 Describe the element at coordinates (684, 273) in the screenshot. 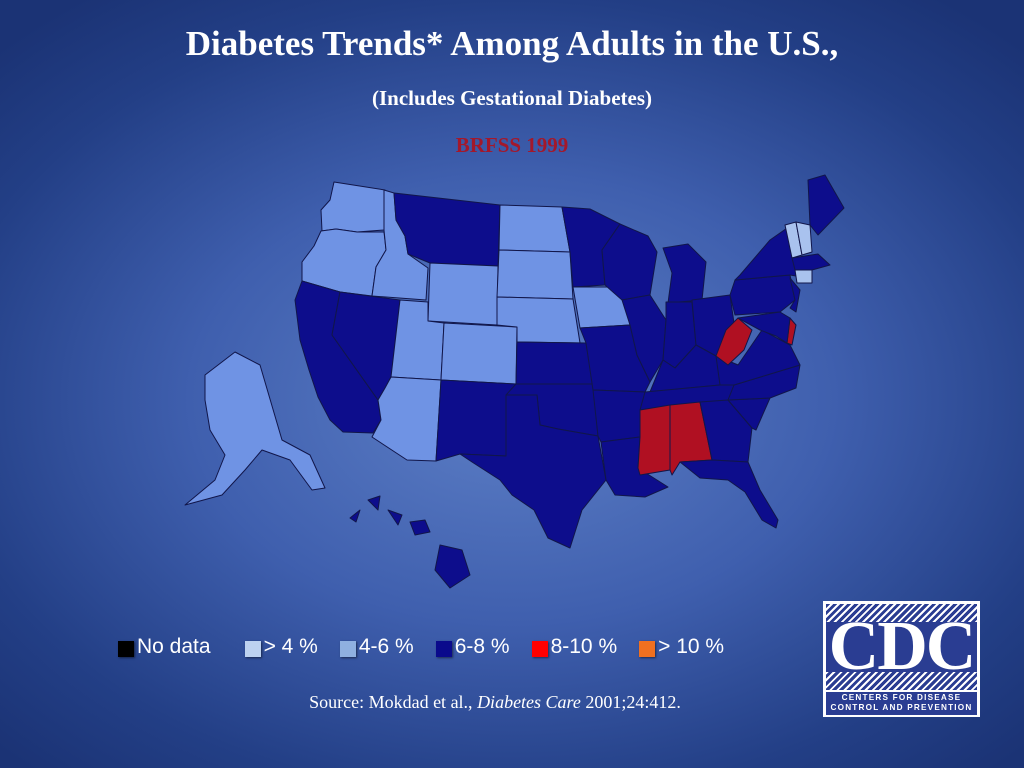

I see `state-mi` at that location.